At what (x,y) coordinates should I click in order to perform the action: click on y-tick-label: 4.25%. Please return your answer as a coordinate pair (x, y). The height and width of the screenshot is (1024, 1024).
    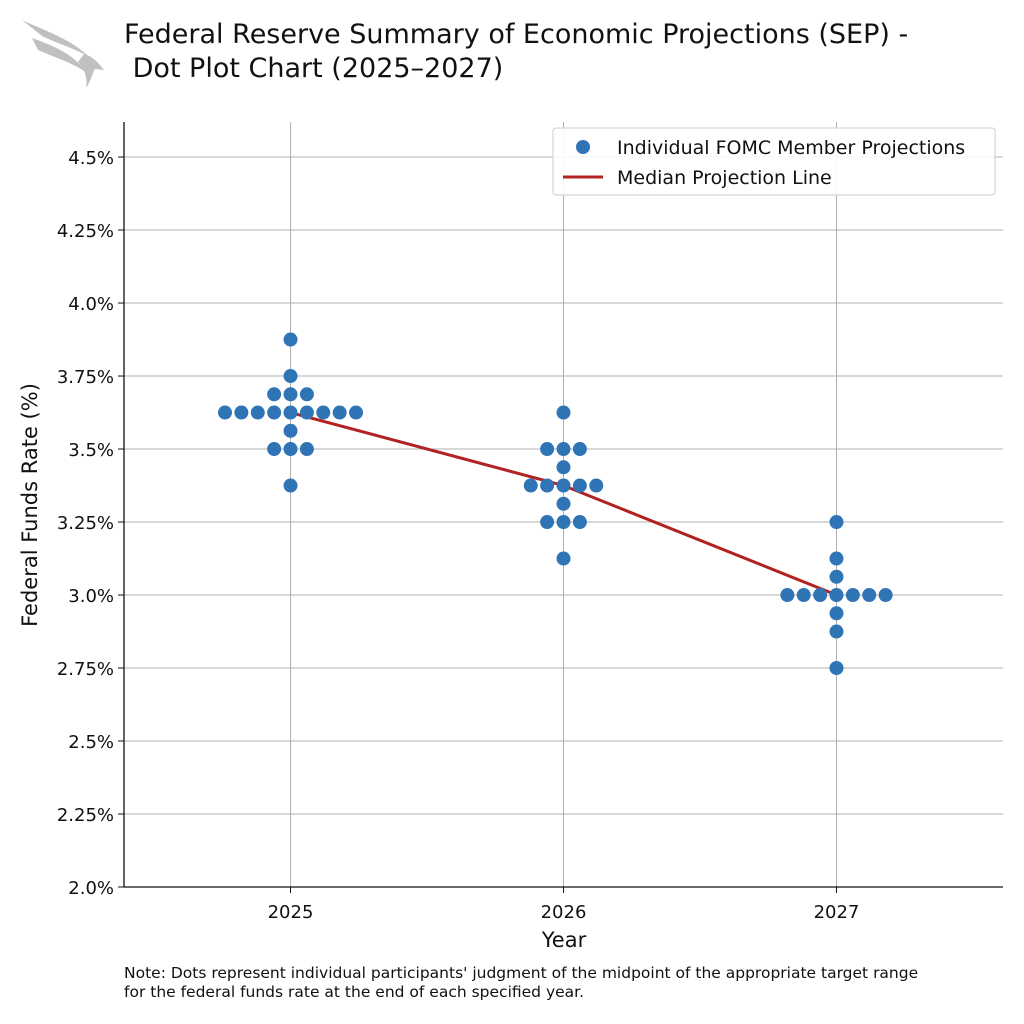
    Looking at the image, I should click on (85, 231).